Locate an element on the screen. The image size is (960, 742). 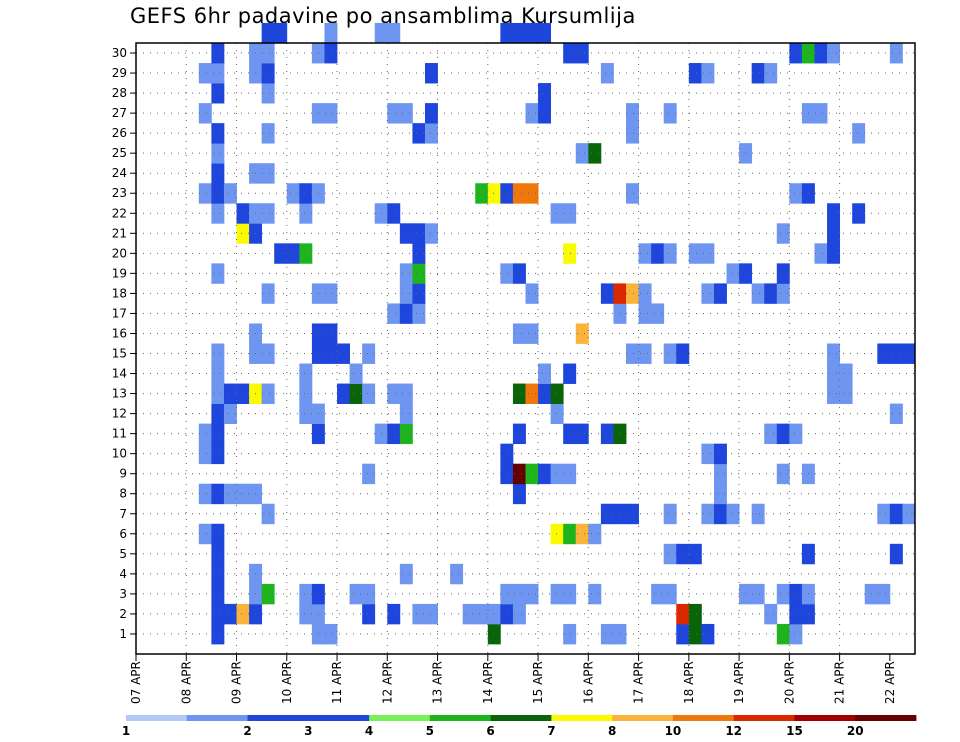
y-tick-label: 20 is located at coordinates (119, 253).